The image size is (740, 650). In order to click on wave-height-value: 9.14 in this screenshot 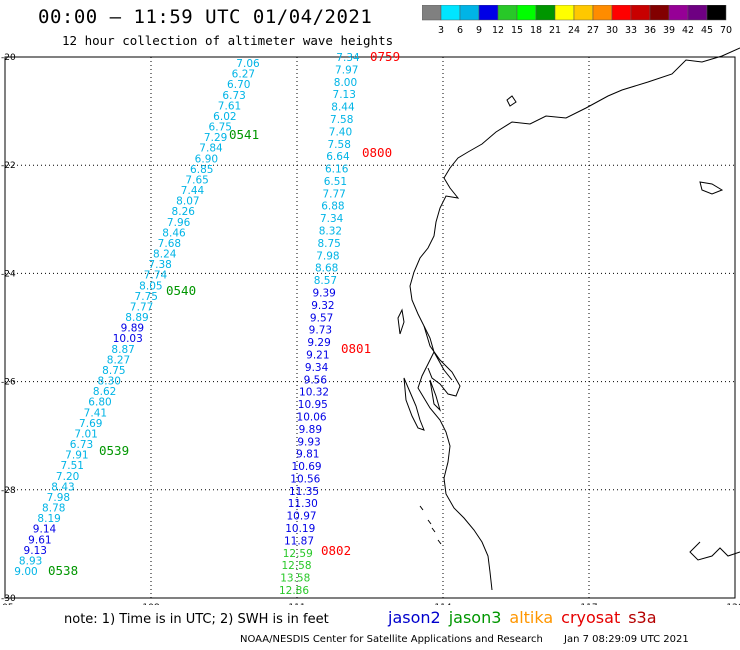, I will do `click(45, 530)`.